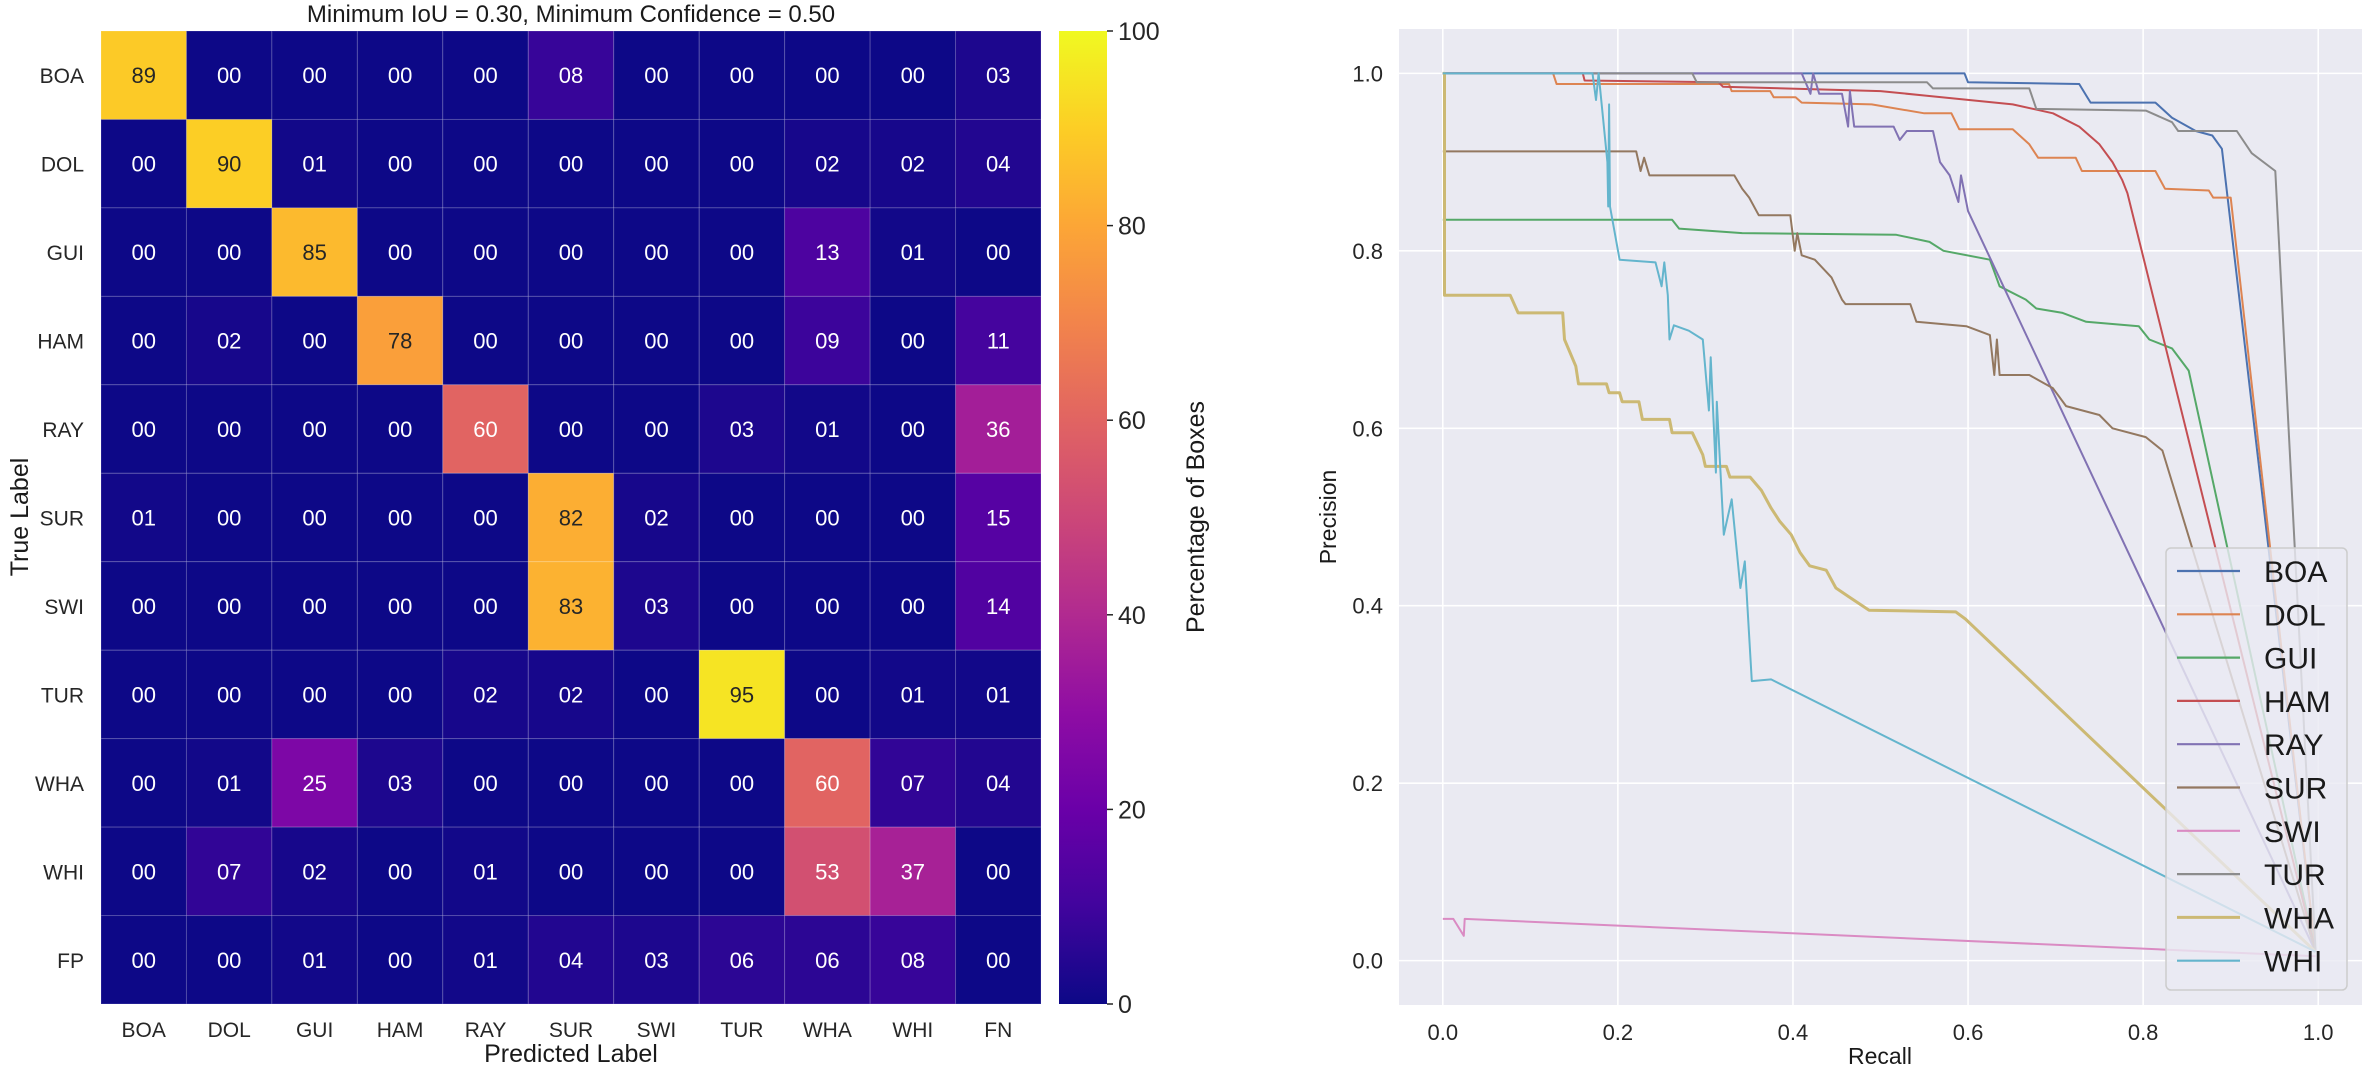 This screenshot has width=2362, height=1069. I want to click on heatmap-cell: 06, so click(827, 960).